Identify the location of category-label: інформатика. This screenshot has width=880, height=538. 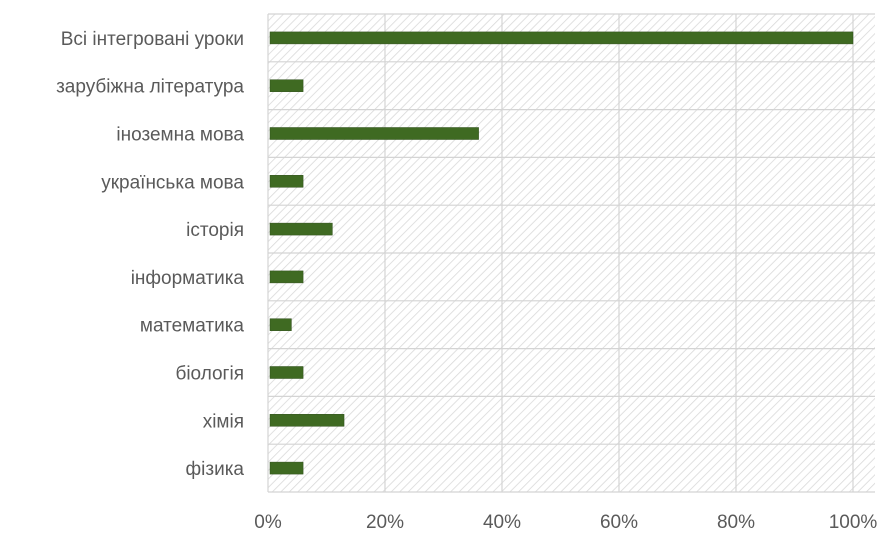
(188, 278).